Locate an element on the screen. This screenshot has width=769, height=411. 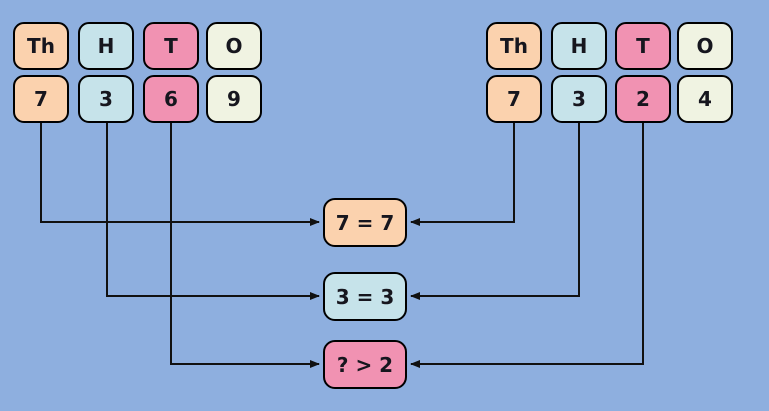
left-digit-hundreds: 3 is located at coordinates (106, 99).